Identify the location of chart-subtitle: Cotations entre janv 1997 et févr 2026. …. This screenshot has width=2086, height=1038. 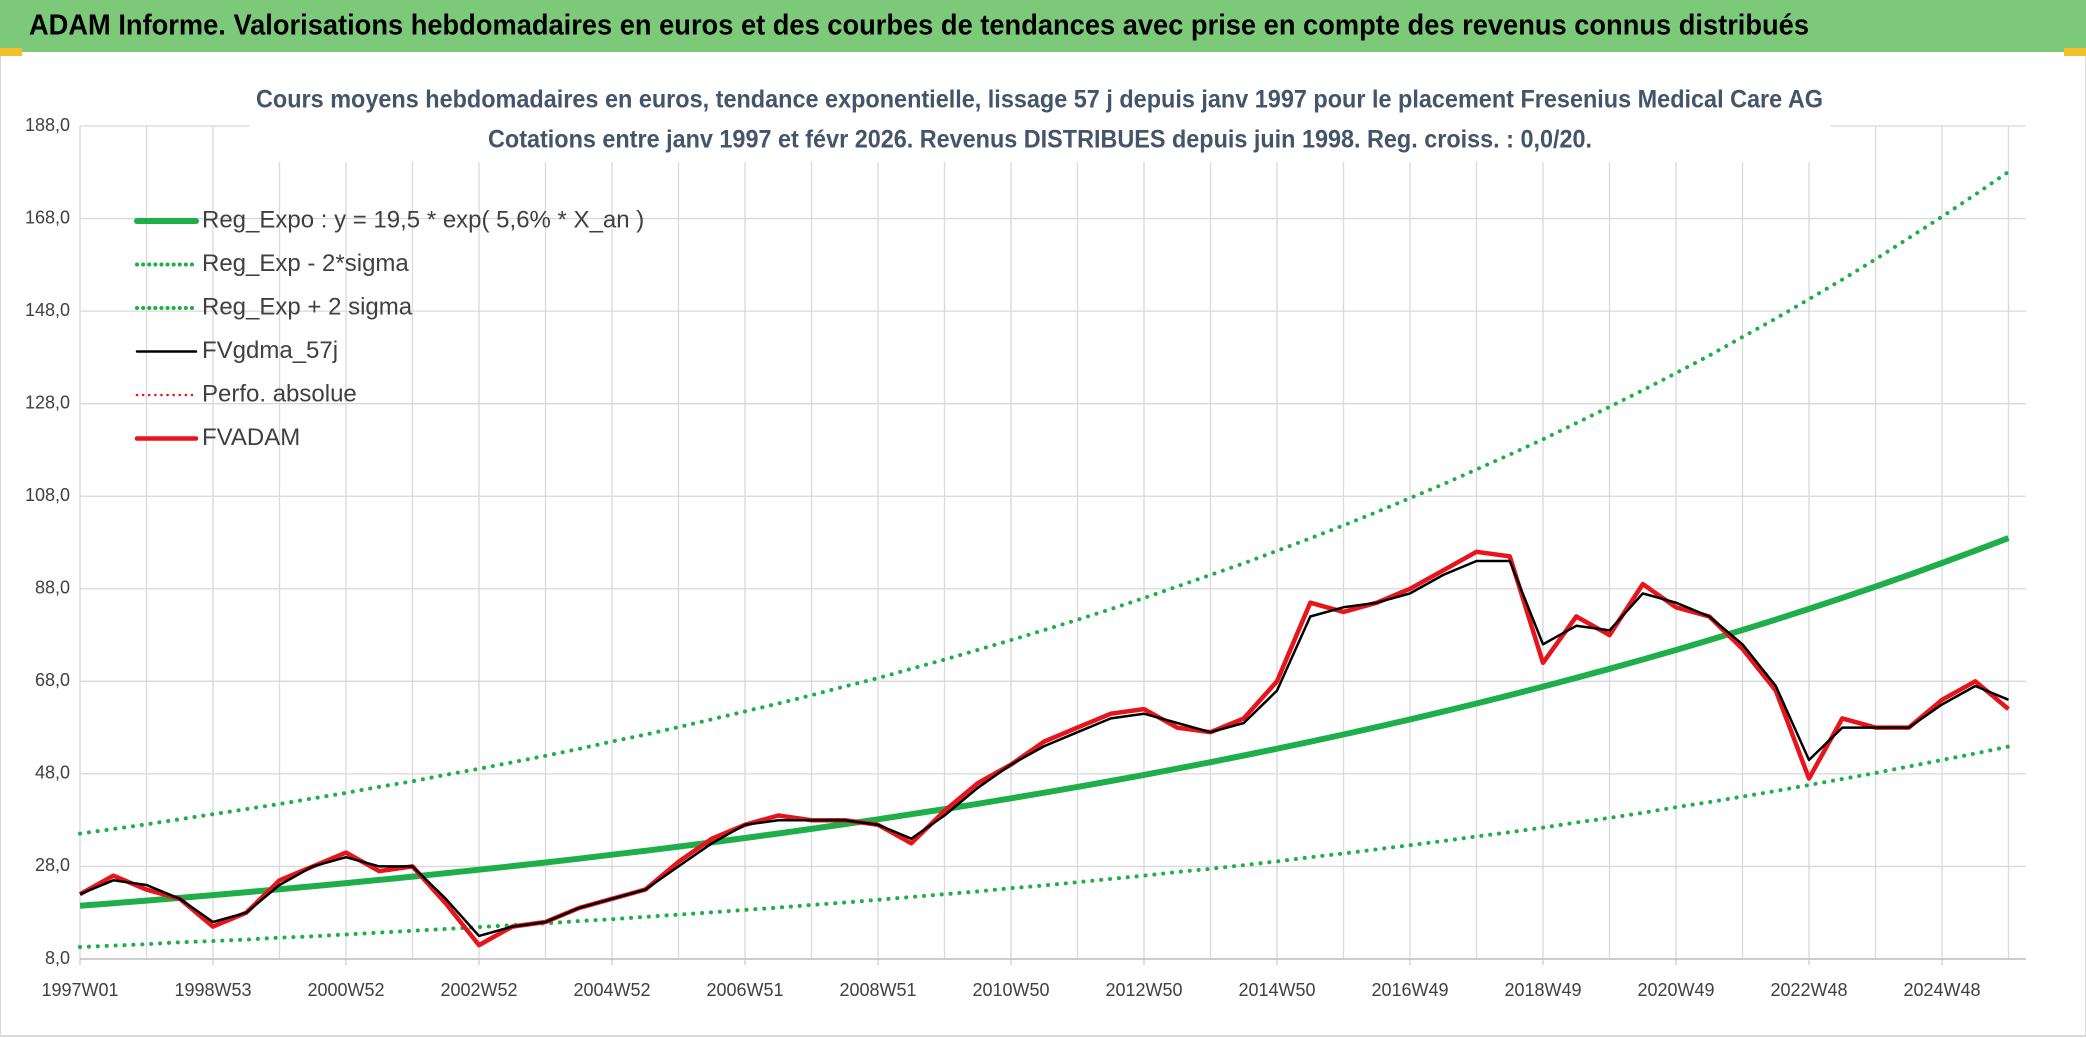
(1040, 140).